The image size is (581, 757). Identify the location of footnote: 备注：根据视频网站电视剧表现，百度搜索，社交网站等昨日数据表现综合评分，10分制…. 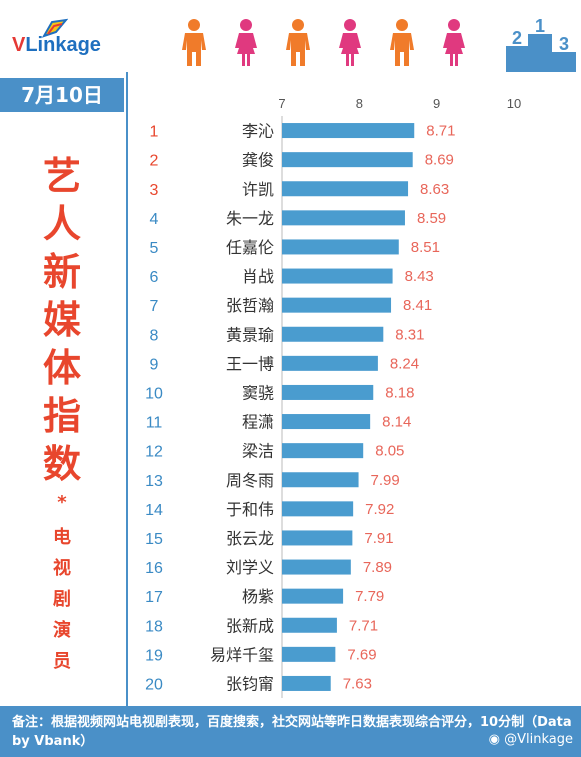
(292, 732).